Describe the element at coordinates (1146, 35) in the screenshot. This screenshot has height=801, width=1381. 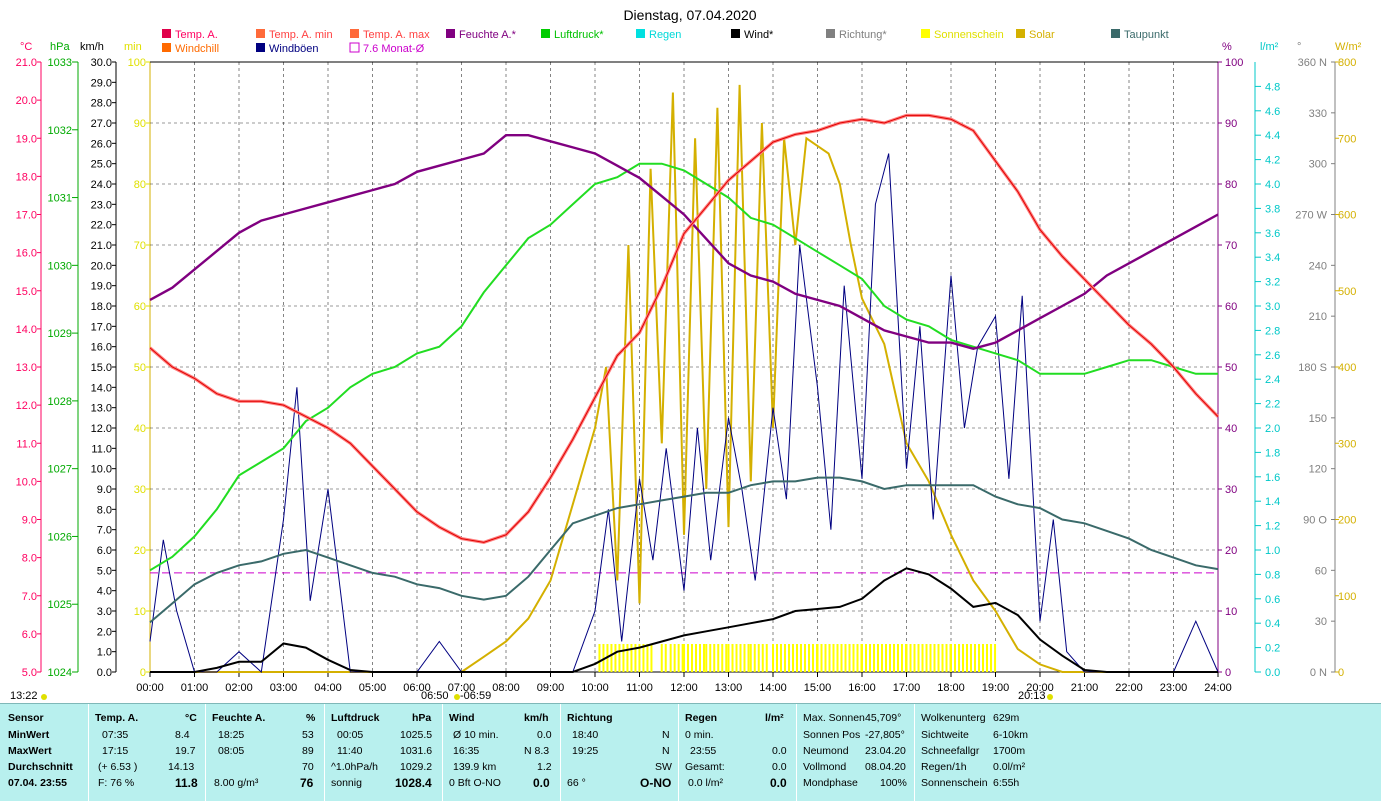
I see `legend-label: Taupunkt` at that location.